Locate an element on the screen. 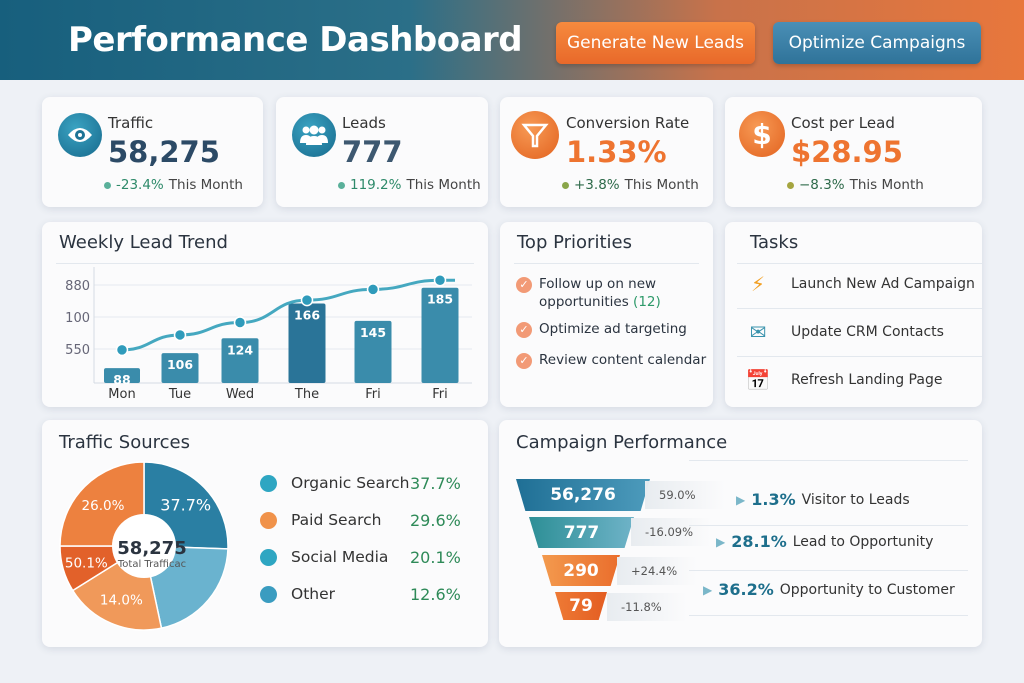  x-tick-label: The is located at coordinates (306, 394).